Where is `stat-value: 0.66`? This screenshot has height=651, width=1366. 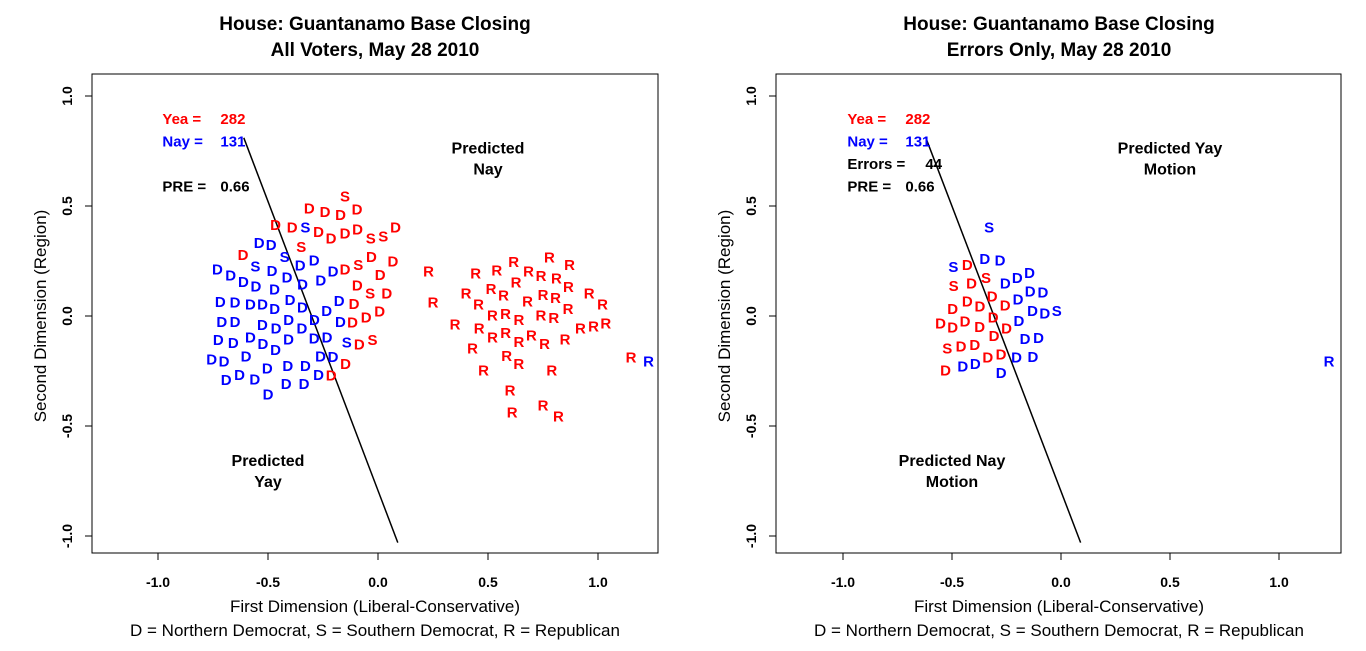 stat-value: 0.66 is located at coordinates (234, 187).